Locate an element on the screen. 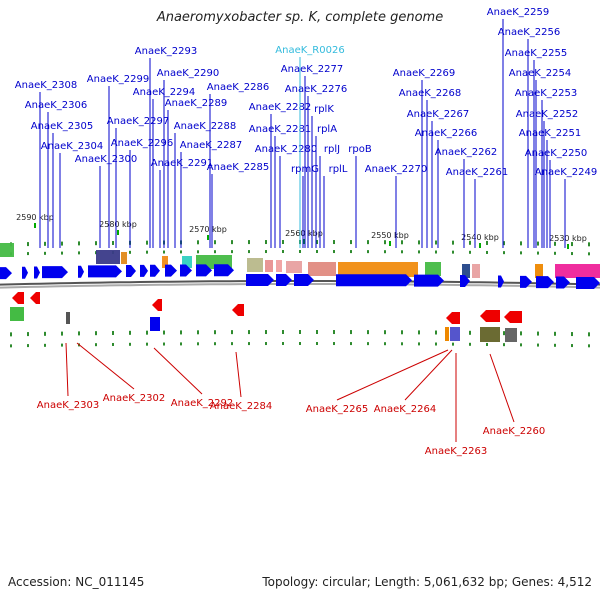  kbp-tick-label: 2530 kbp is located at coordinates (568, 238).